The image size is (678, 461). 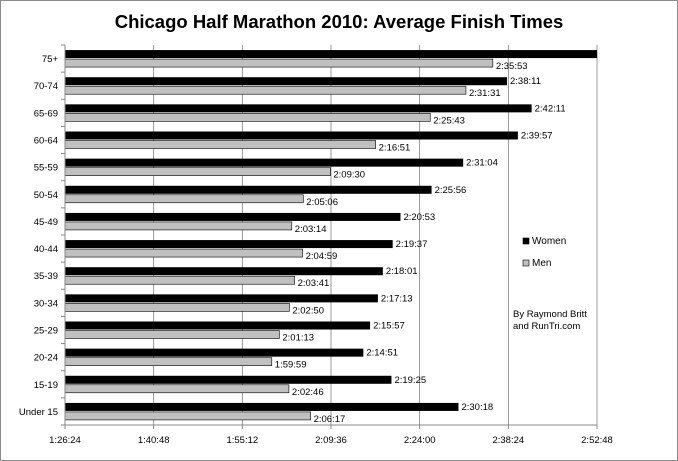 What do you see at coordinates (482, 163) in the screenshot?
I see `data-label-women-55-59: 2:31:04` at bounding box center [482, 163].